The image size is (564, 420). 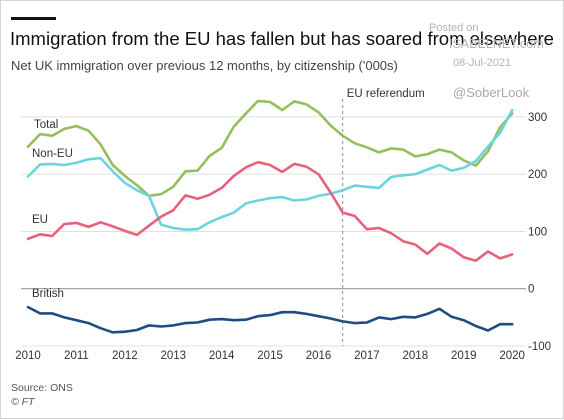 I want to click on watermark-site: ISABELNET.com, so click(x=496, y=44).